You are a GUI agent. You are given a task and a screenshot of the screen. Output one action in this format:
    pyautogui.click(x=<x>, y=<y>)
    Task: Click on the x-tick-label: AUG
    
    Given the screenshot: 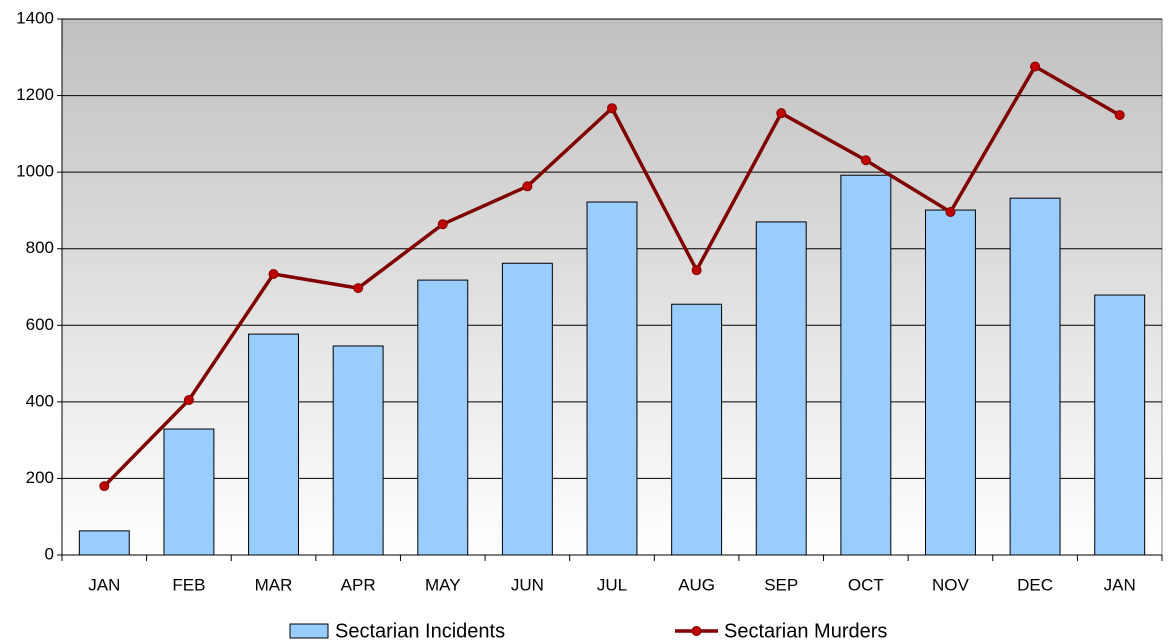 What is the action you would take?
    pyautogui.click(x=696, y=584)
    